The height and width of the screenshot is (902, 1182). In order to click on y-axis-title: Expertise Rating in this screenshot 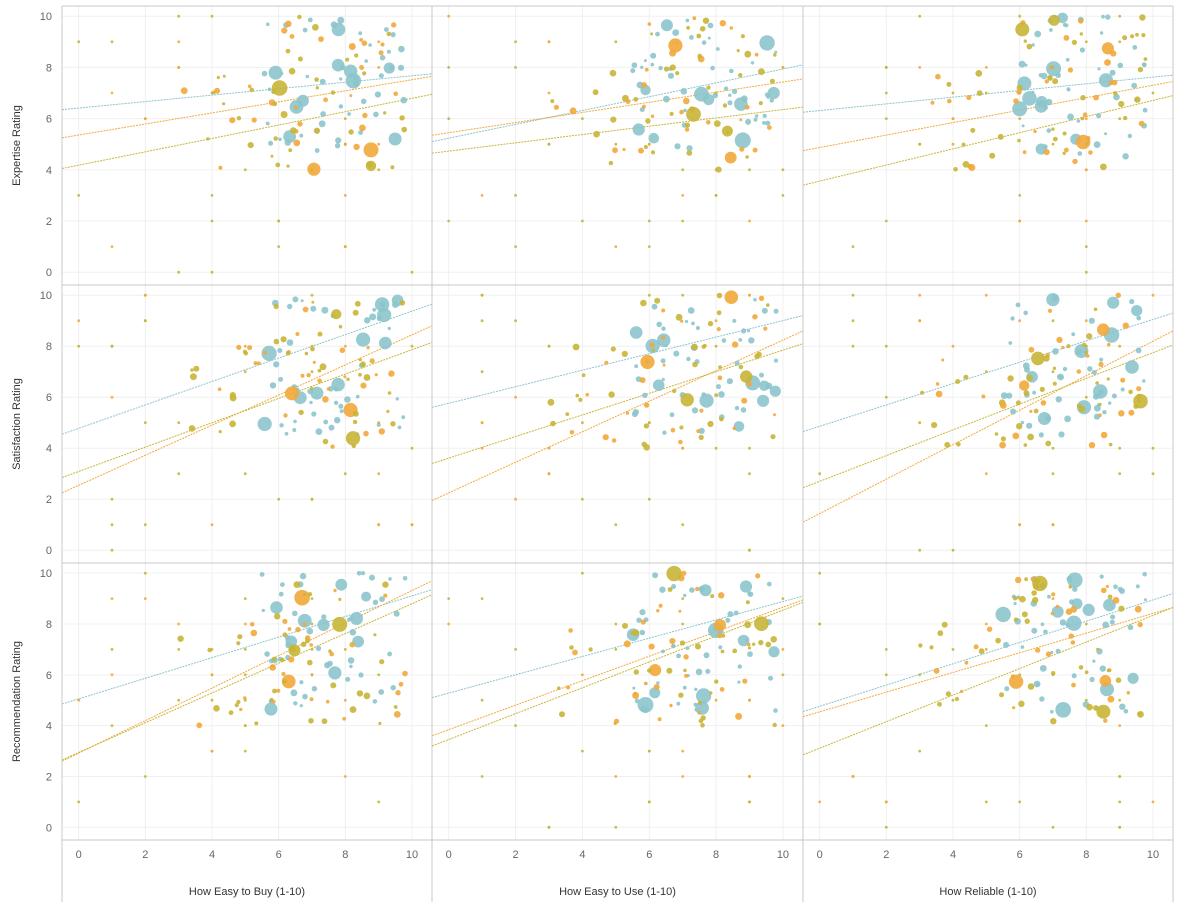, I will do `click(17, 145)`.